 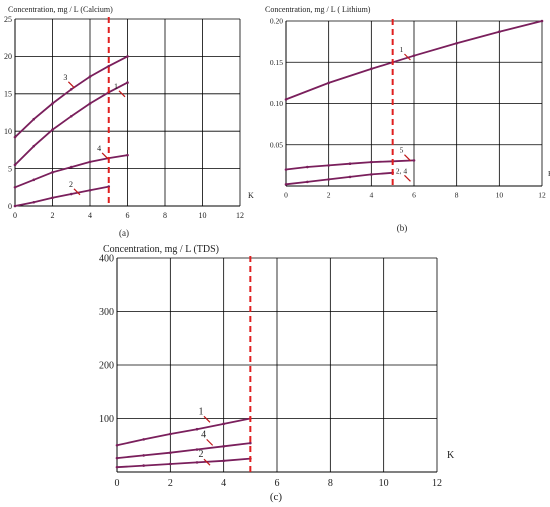 I want to click on y-tick-label: 200, so click(x=106, y=366).